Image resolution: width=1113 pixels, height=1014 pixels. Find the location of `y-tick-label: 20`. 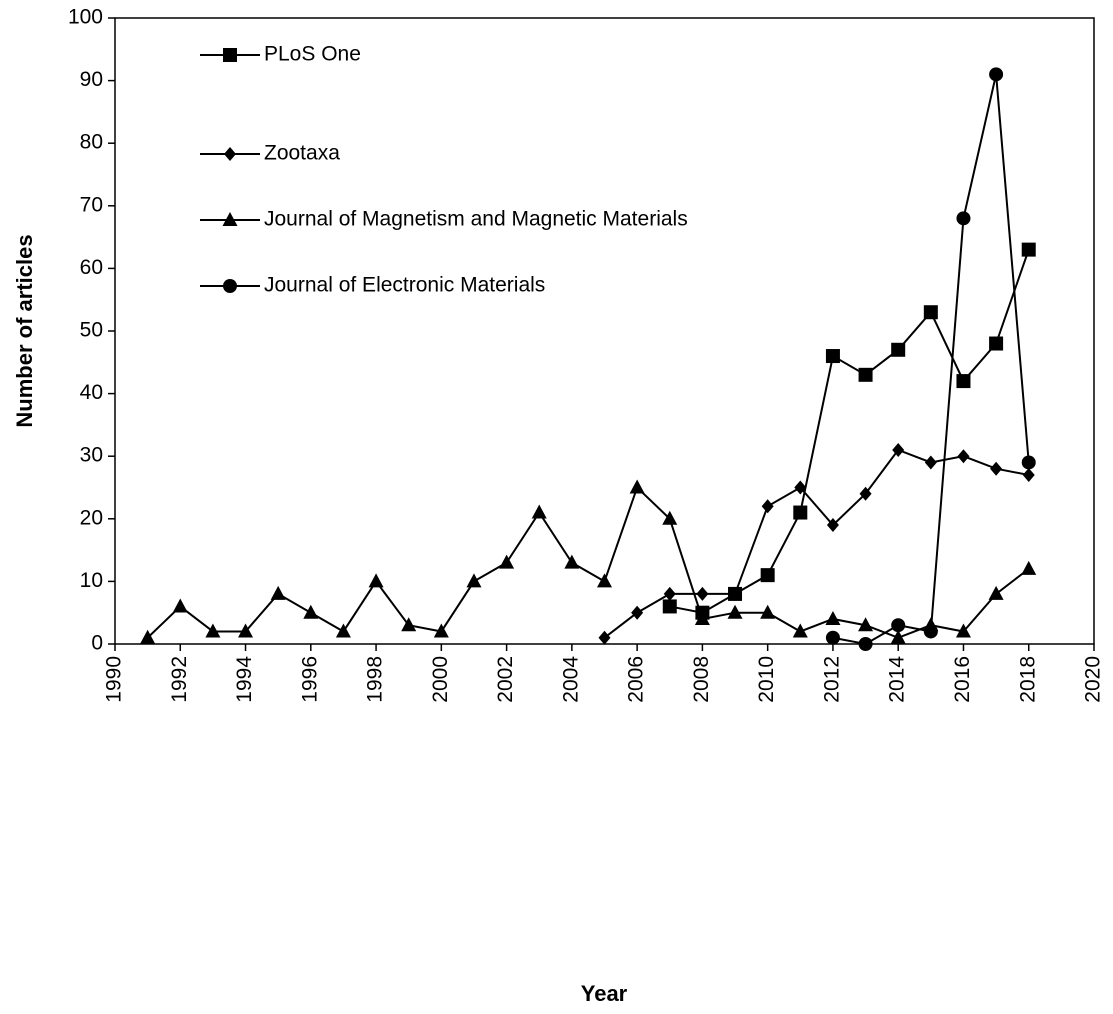

y-tick-label: 20 is located at coordinates (91, 517).